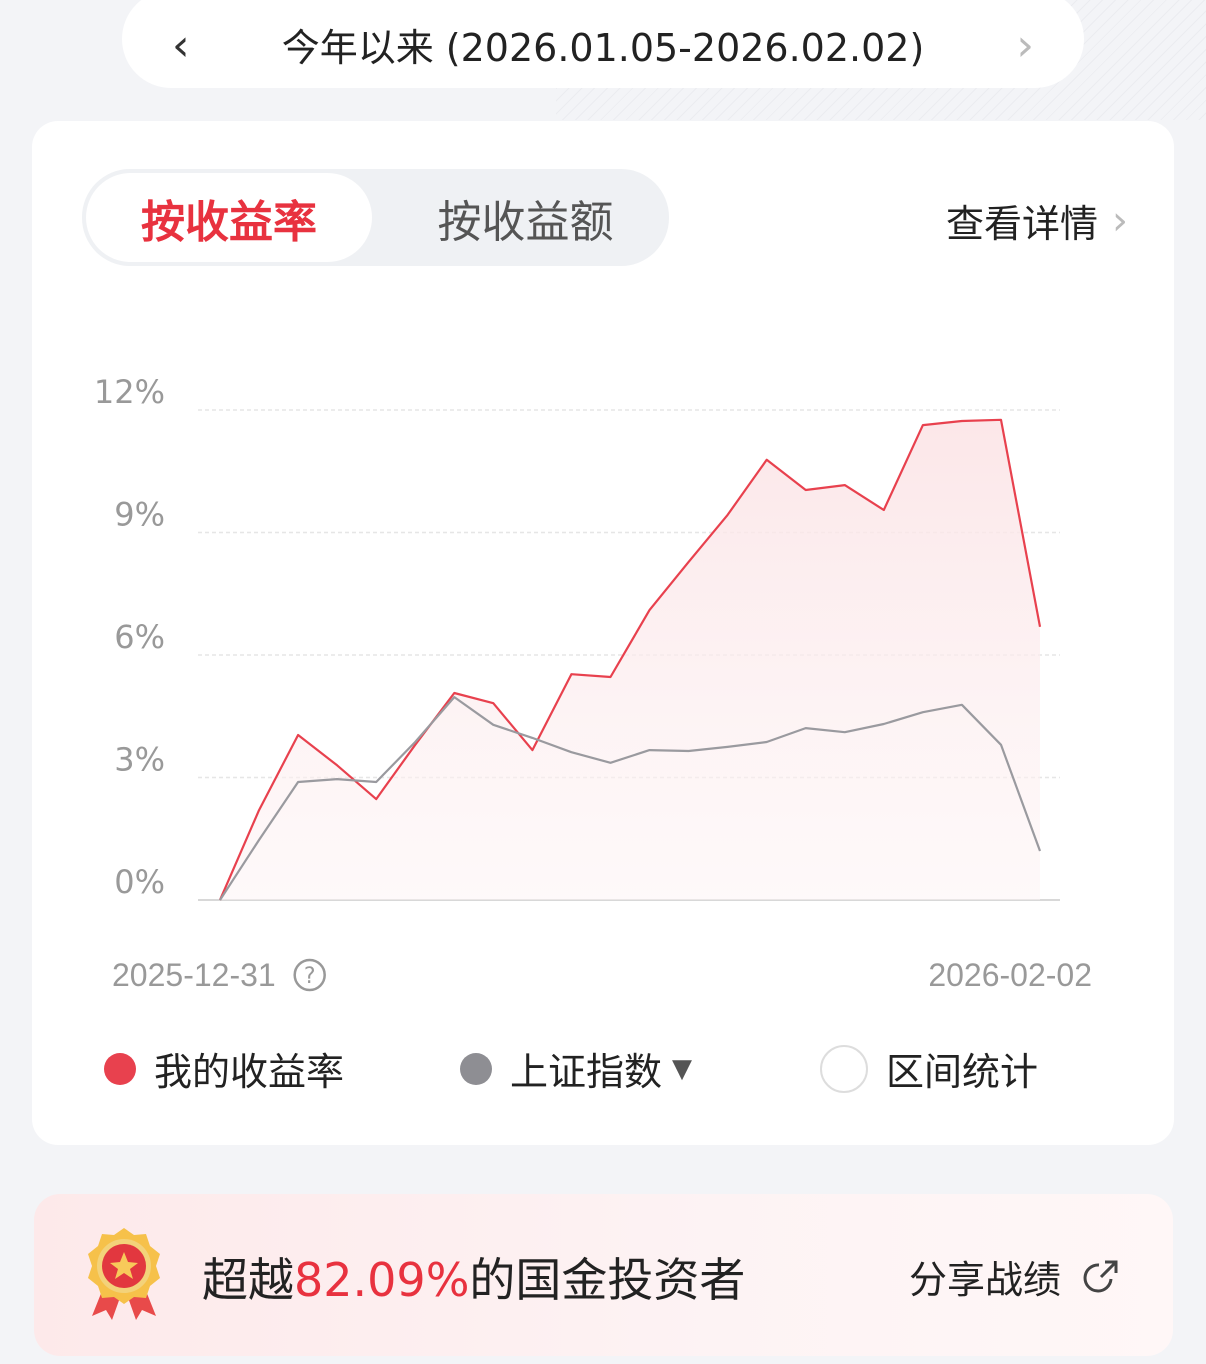  I want to click on red-dot-icon, so click(120, 1068).